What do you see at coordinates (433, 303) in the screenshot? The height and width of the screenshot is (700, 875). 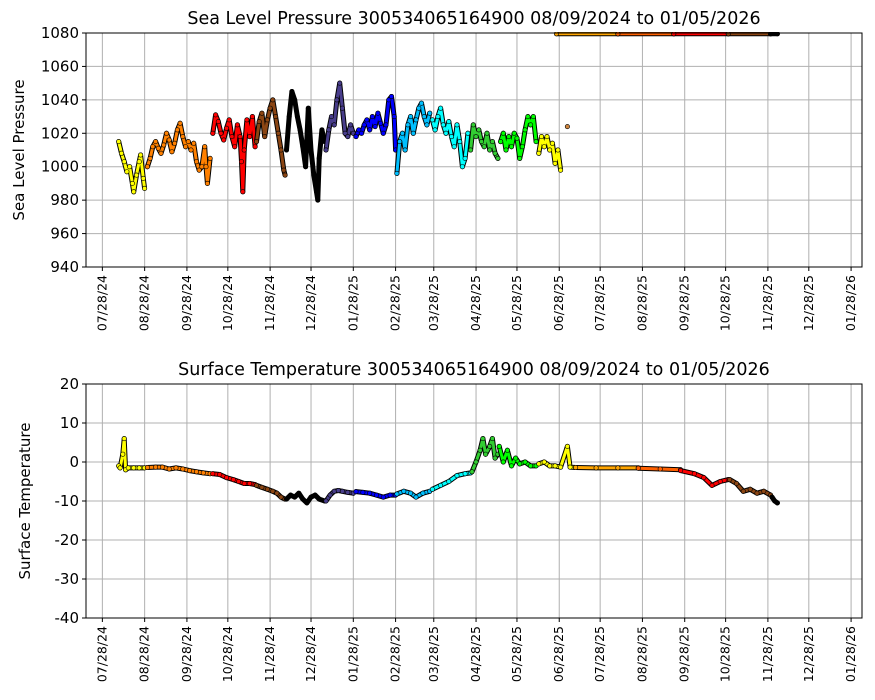 I see `x-tick-label: 03/28/25` at bounding box center [433, 303].